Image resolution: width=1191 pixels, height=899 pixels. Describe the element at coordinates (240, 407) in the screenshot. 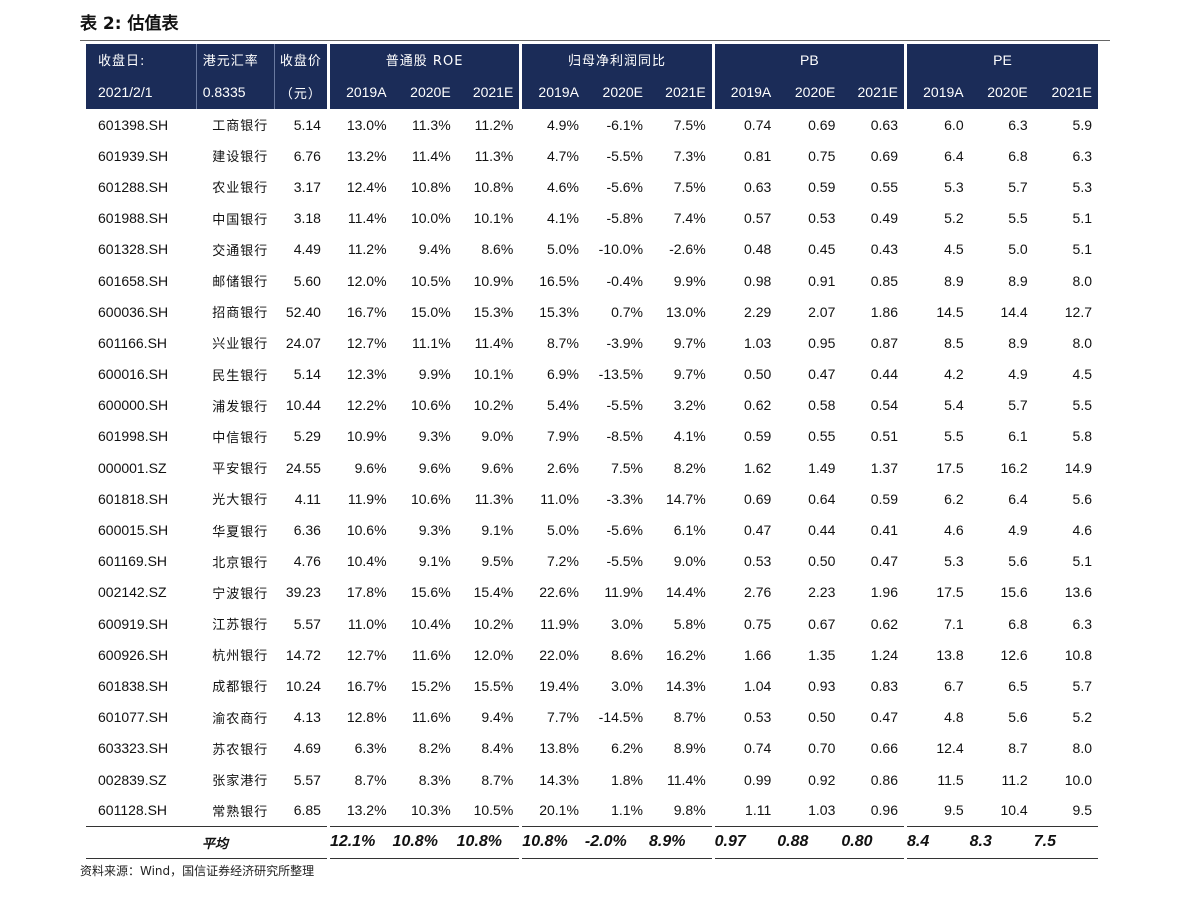

I see `bank-name-cell: 浦发银行` at that location.